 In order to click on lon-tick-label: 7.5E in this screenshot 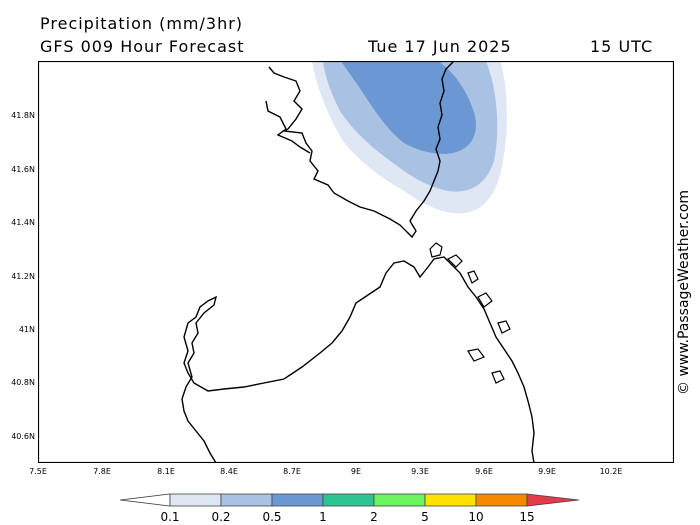, I will do `click(38, 471)`.